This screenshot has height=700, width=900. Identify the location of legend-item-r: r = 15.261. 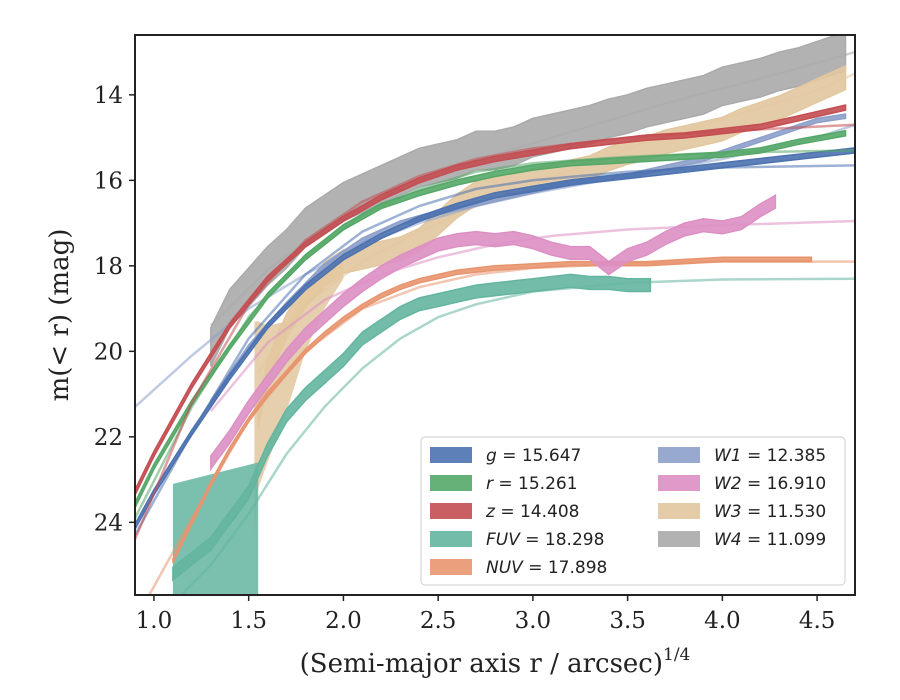
(504, 484).